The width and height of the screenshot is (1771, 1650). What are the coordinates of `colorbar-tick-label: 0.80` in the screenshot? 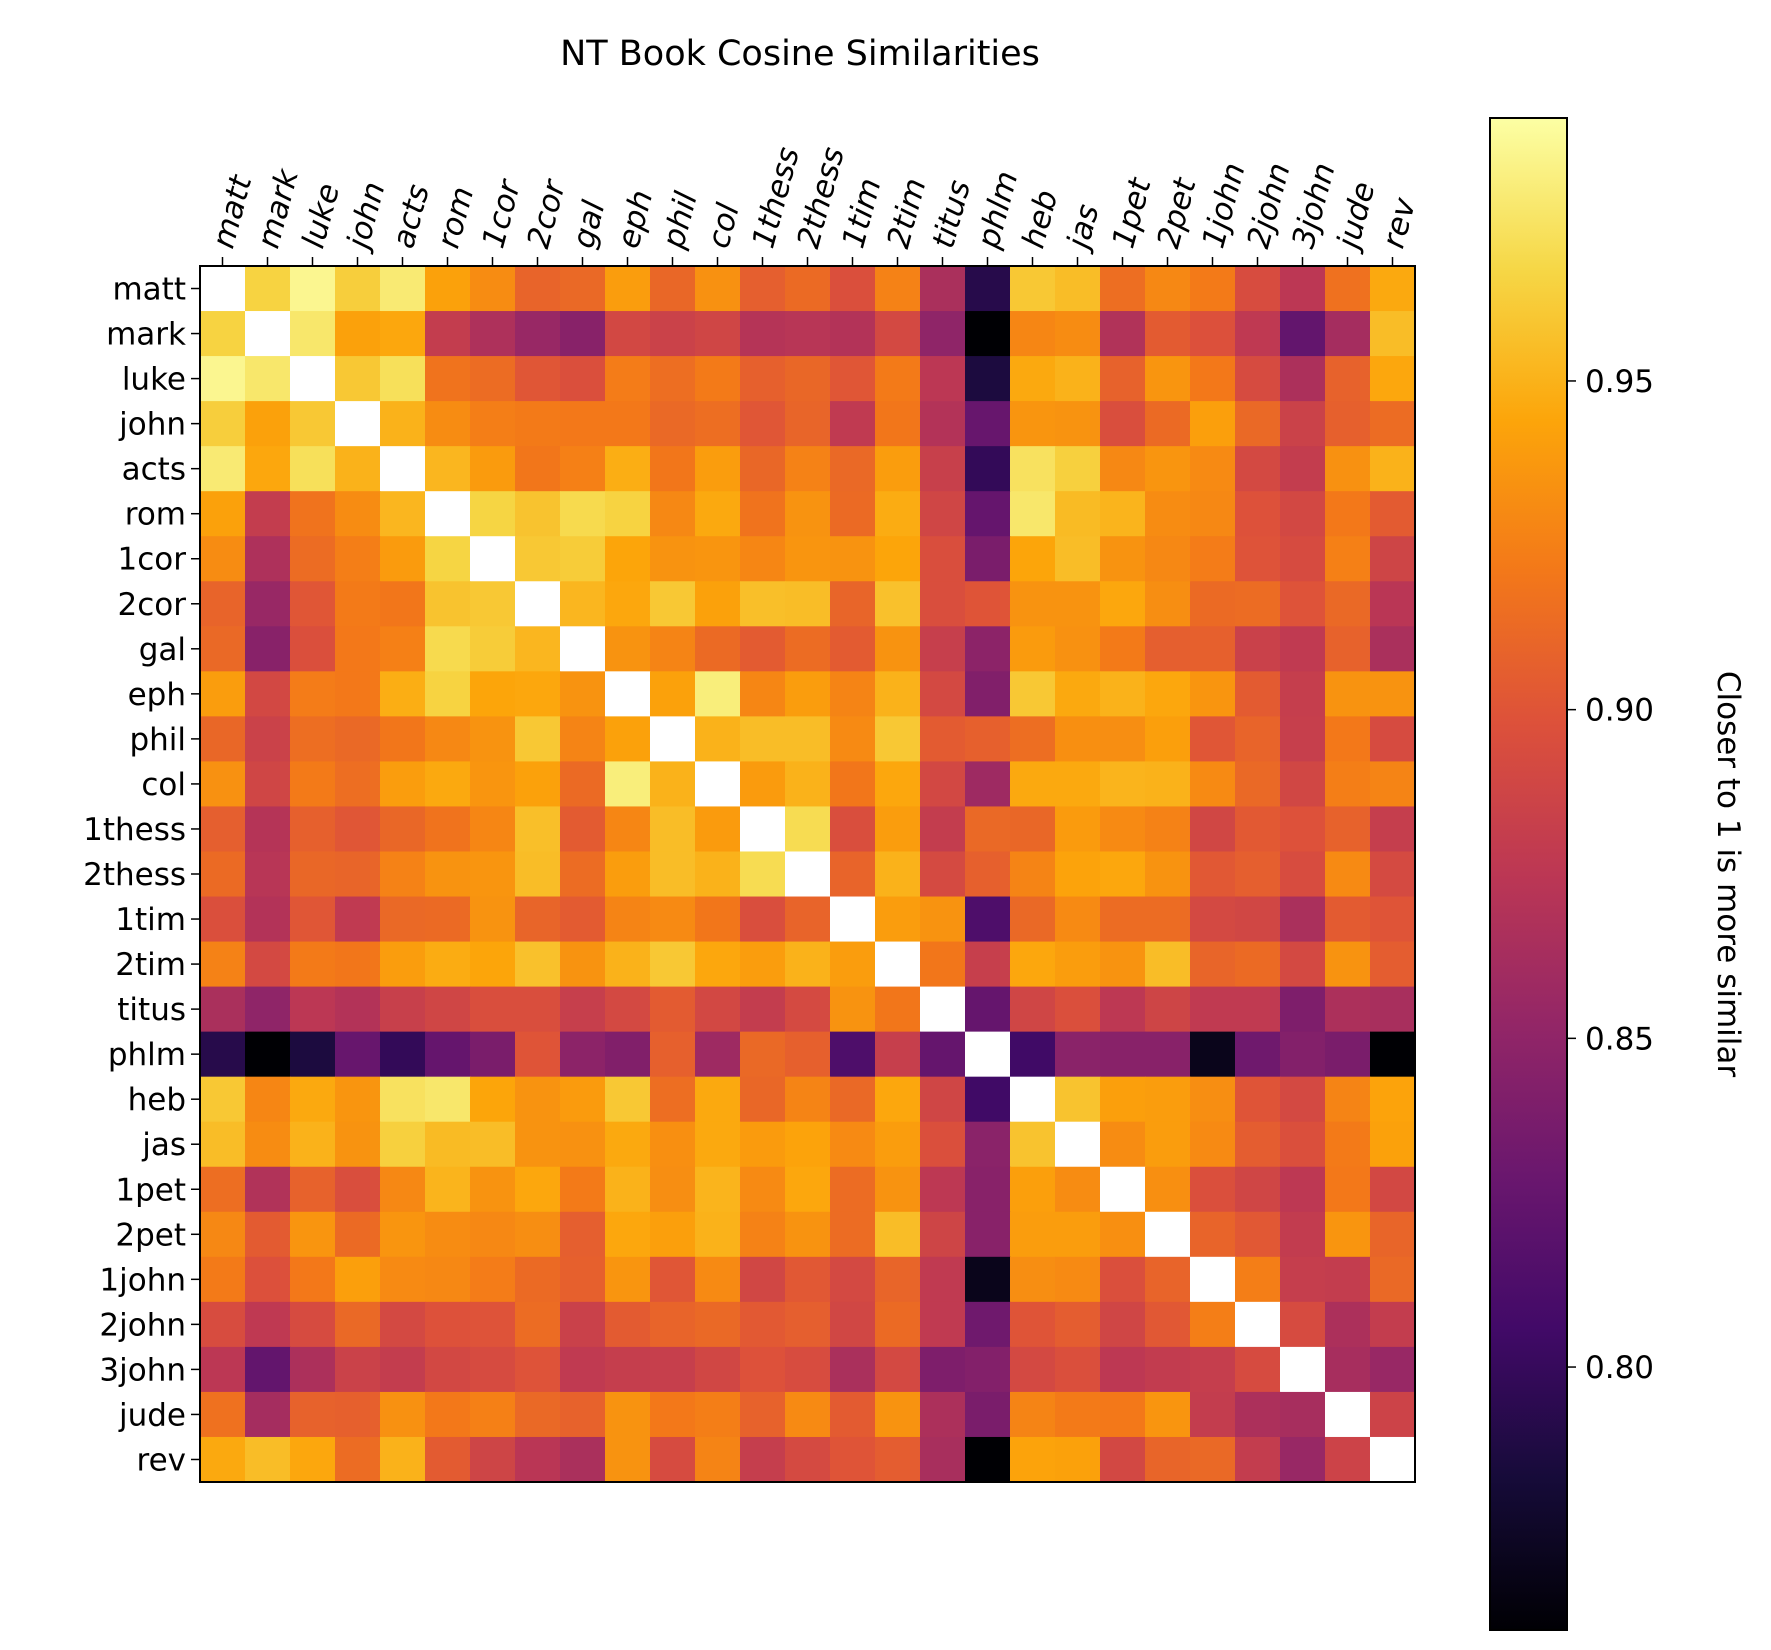 It's located at (1619, 1368).